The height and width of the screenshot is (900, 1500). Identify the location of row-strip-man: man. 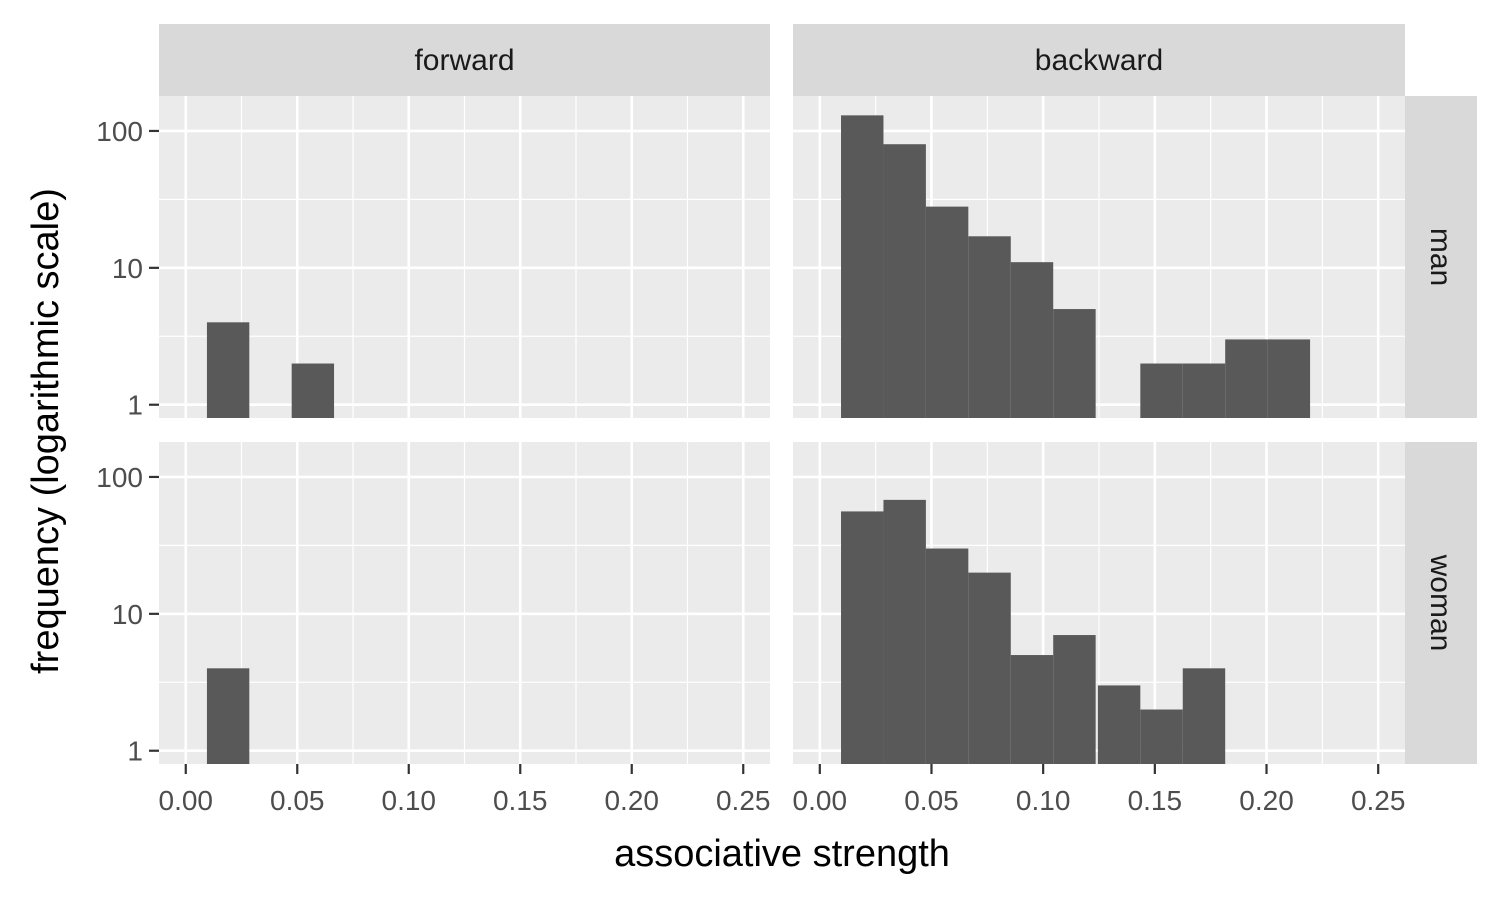
(1441, 257).